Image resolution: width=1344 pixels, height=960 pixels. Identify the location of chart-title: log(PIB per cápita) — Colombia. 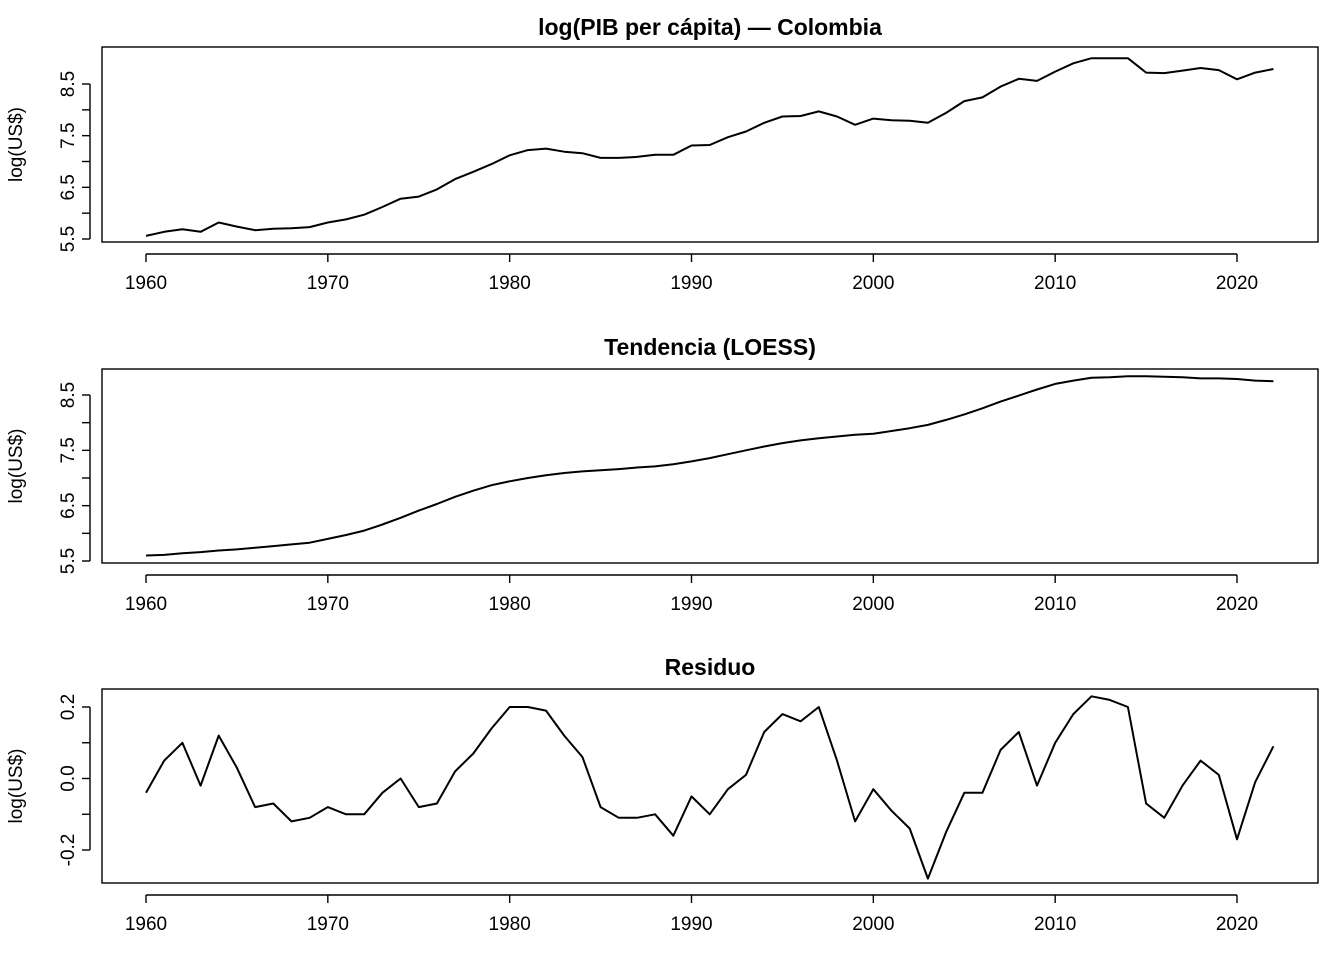
(710, 27).